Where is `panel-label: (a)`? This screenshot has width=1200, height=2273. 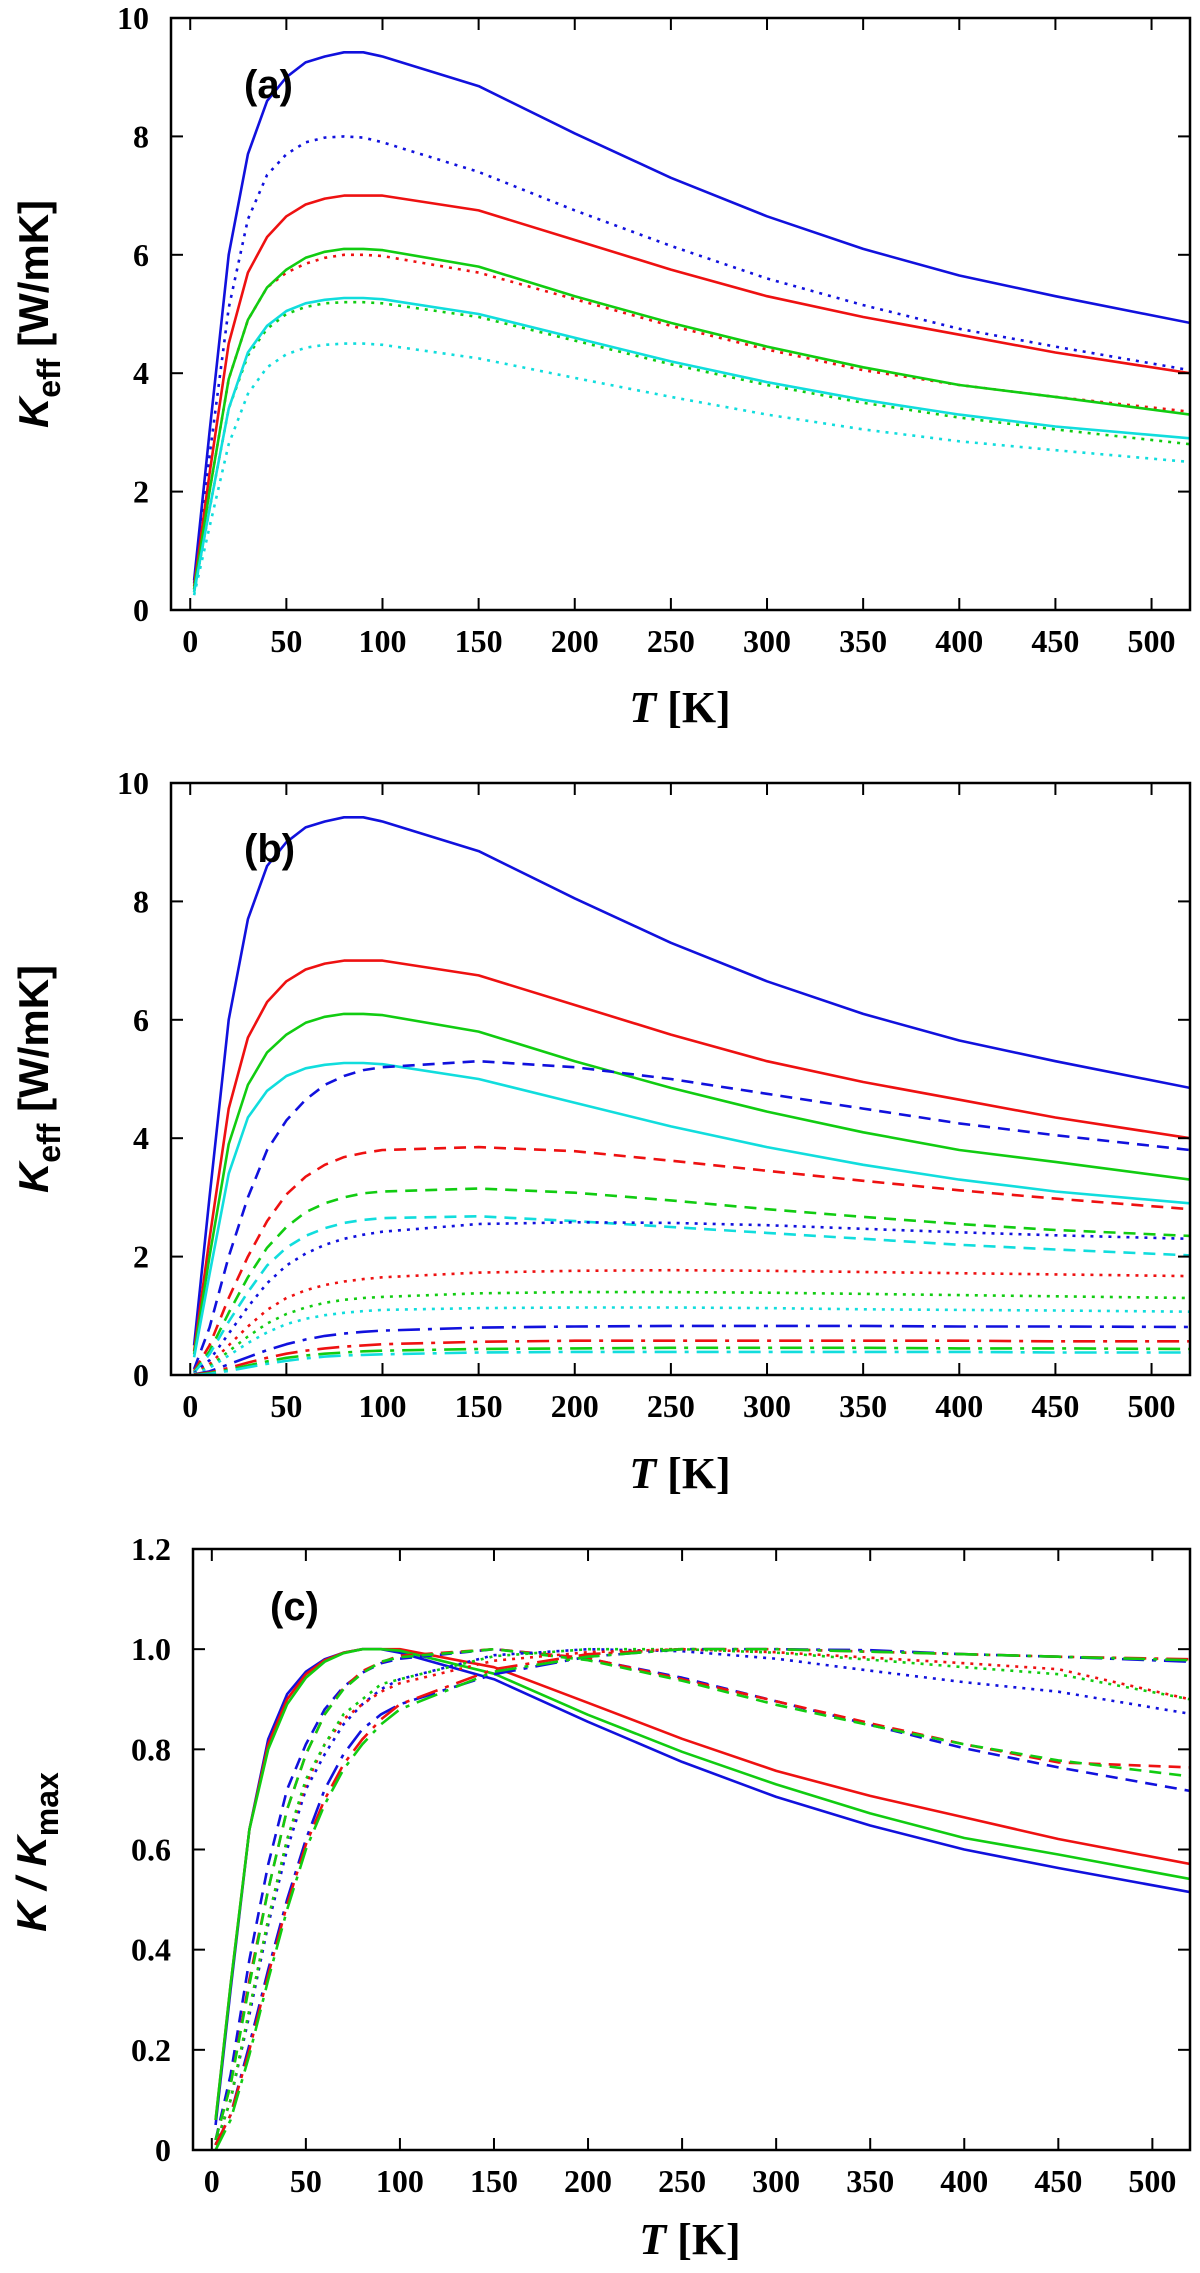 panel-label: (a) is located at coordinates (268, 85).